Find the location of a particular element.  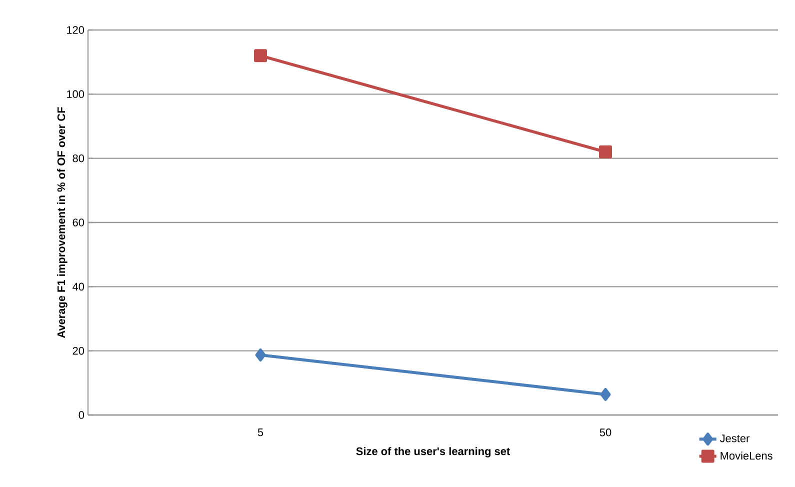

y-tick-label: 60 is located at coordinates (78, 222).